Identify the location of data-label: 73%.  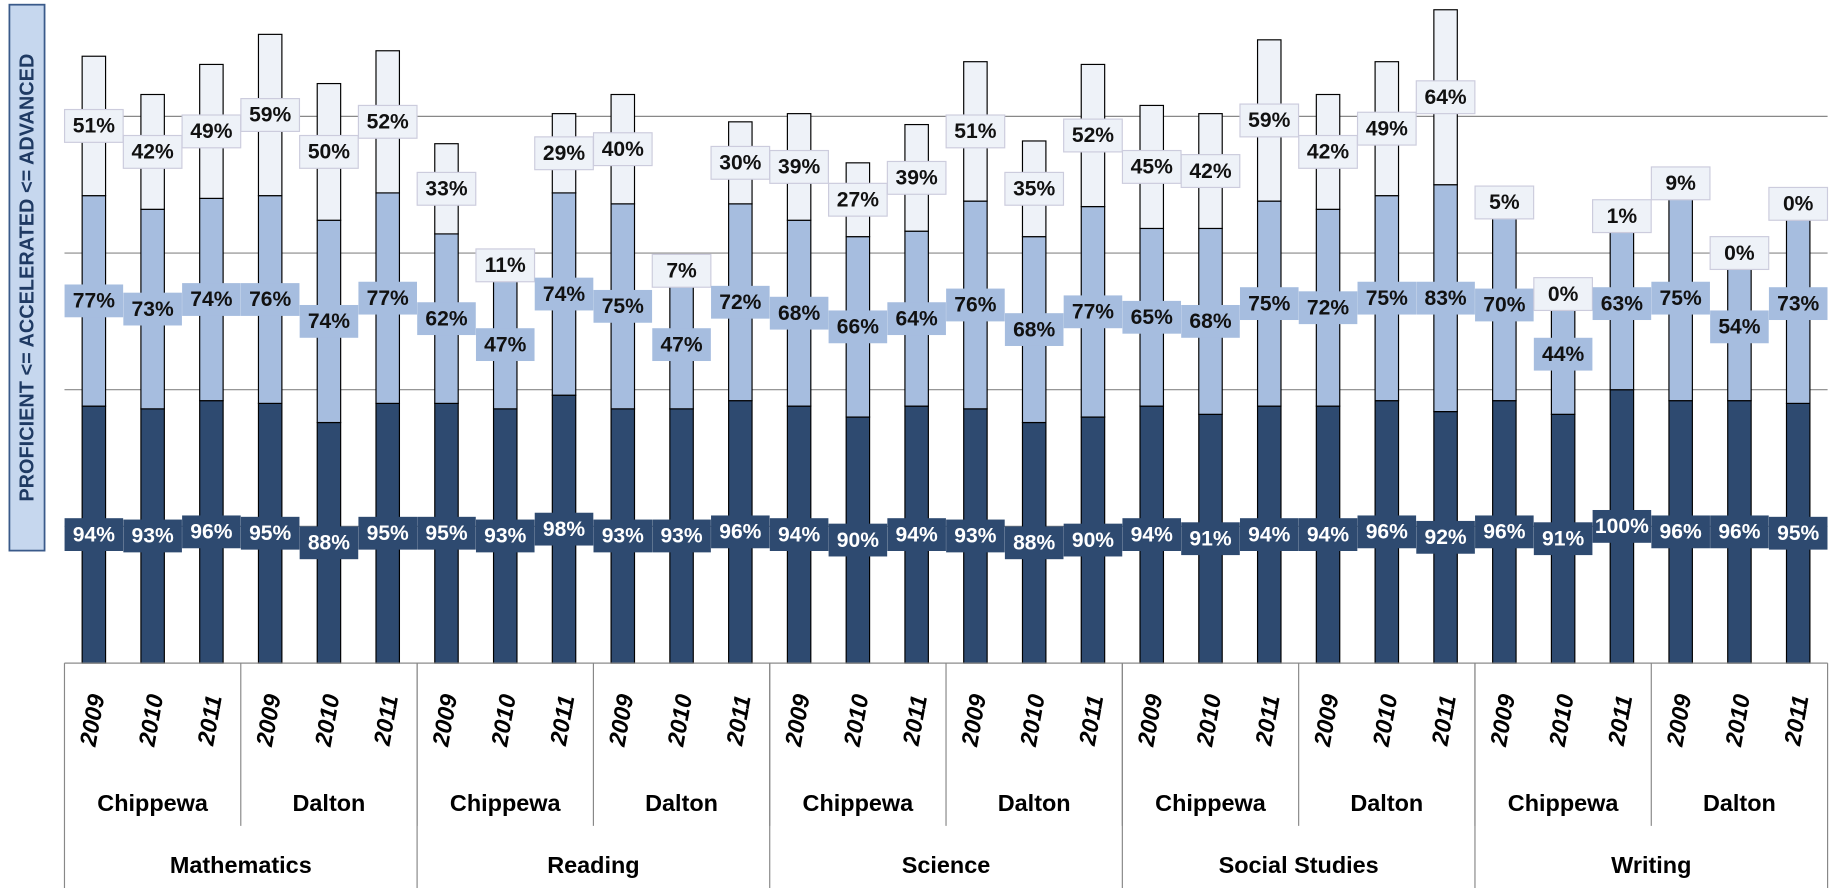
(153, 309).